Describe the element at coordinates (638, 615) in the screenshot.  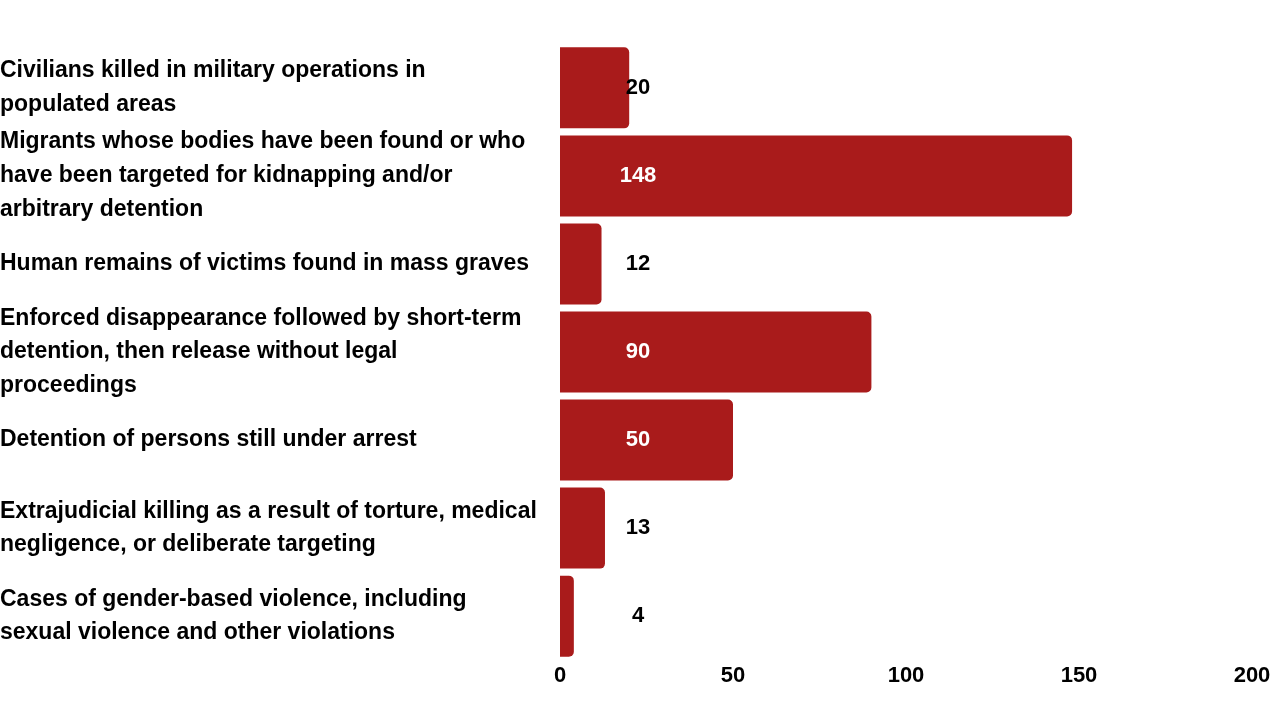
I see `data-label: 4` at that location.